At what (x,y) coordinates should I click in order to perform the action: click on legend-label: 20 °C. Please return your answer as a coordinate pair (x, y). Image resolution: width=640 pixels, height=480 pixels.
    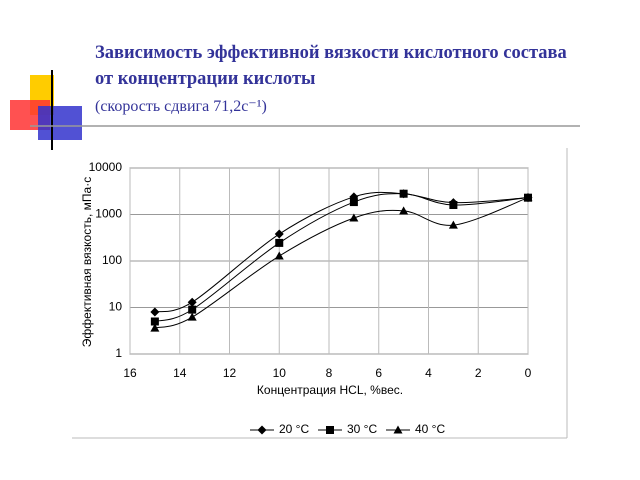
    Looking at the image, I should click on (294, 429).